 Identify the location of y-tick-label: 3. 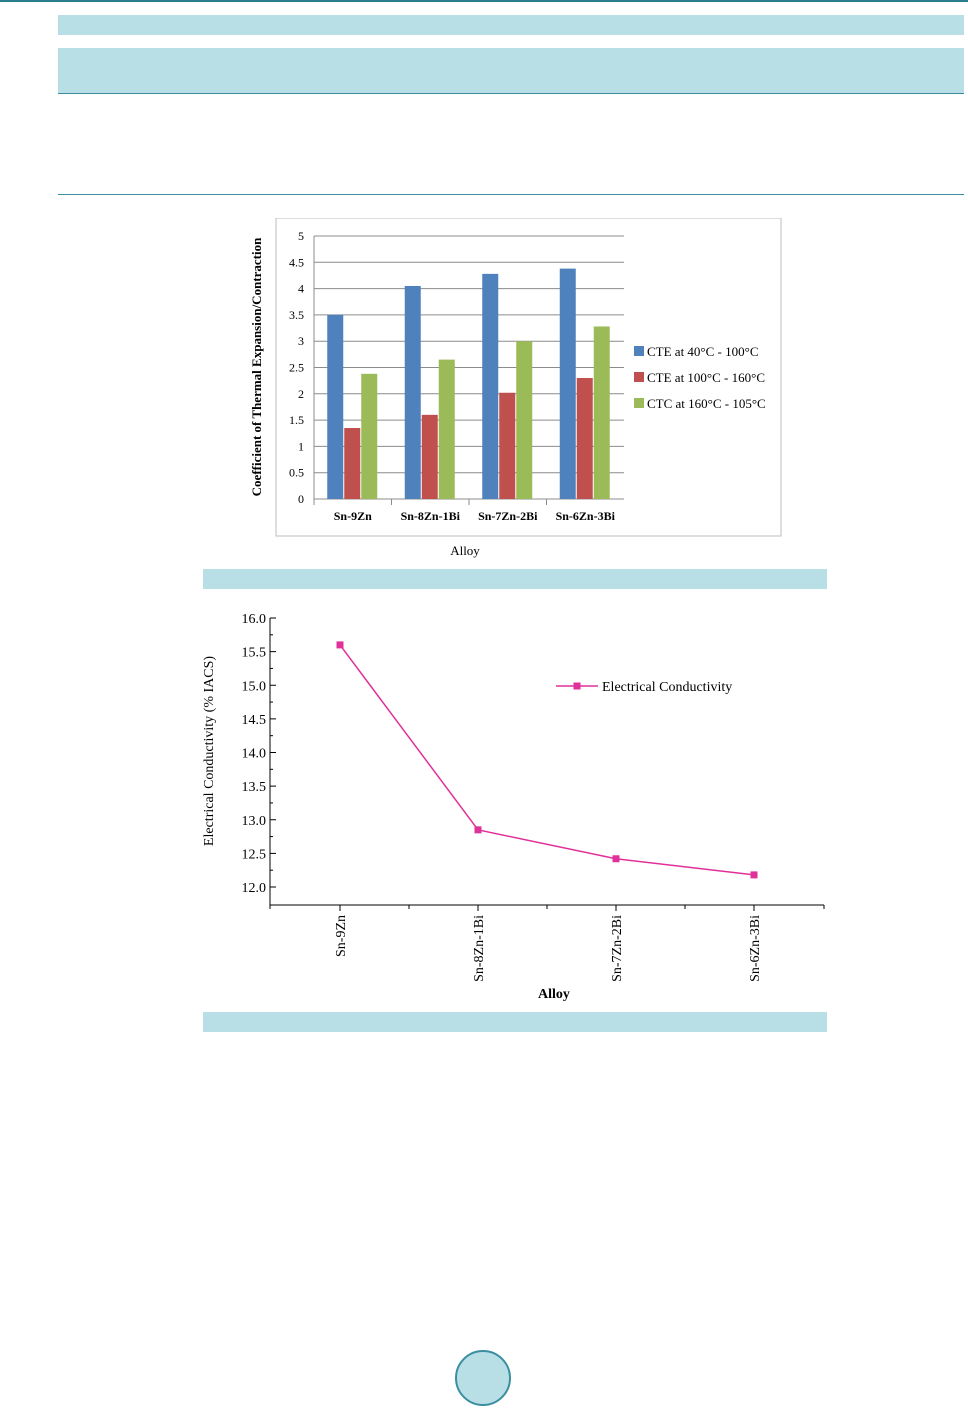
(301, 341).